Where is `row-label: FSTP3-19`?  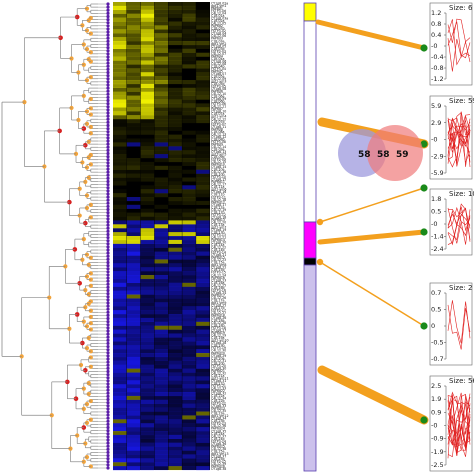 row-label: FSTP3-19 is located at coordinates (218, 348).